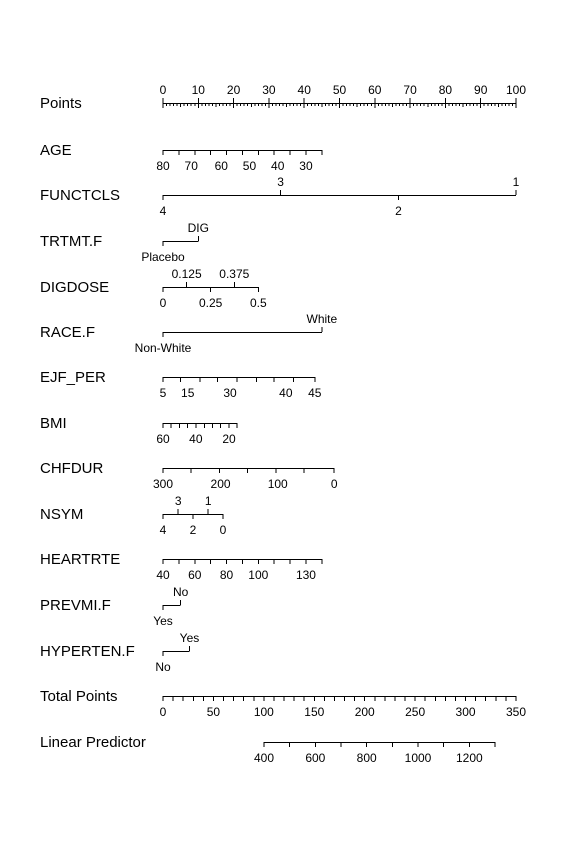  What do you see at coordinates (280, 196) in the screenshot?
I see `row-functcls: FUNCTCLS 4 3 2 1` at bounding box center [280, 196].